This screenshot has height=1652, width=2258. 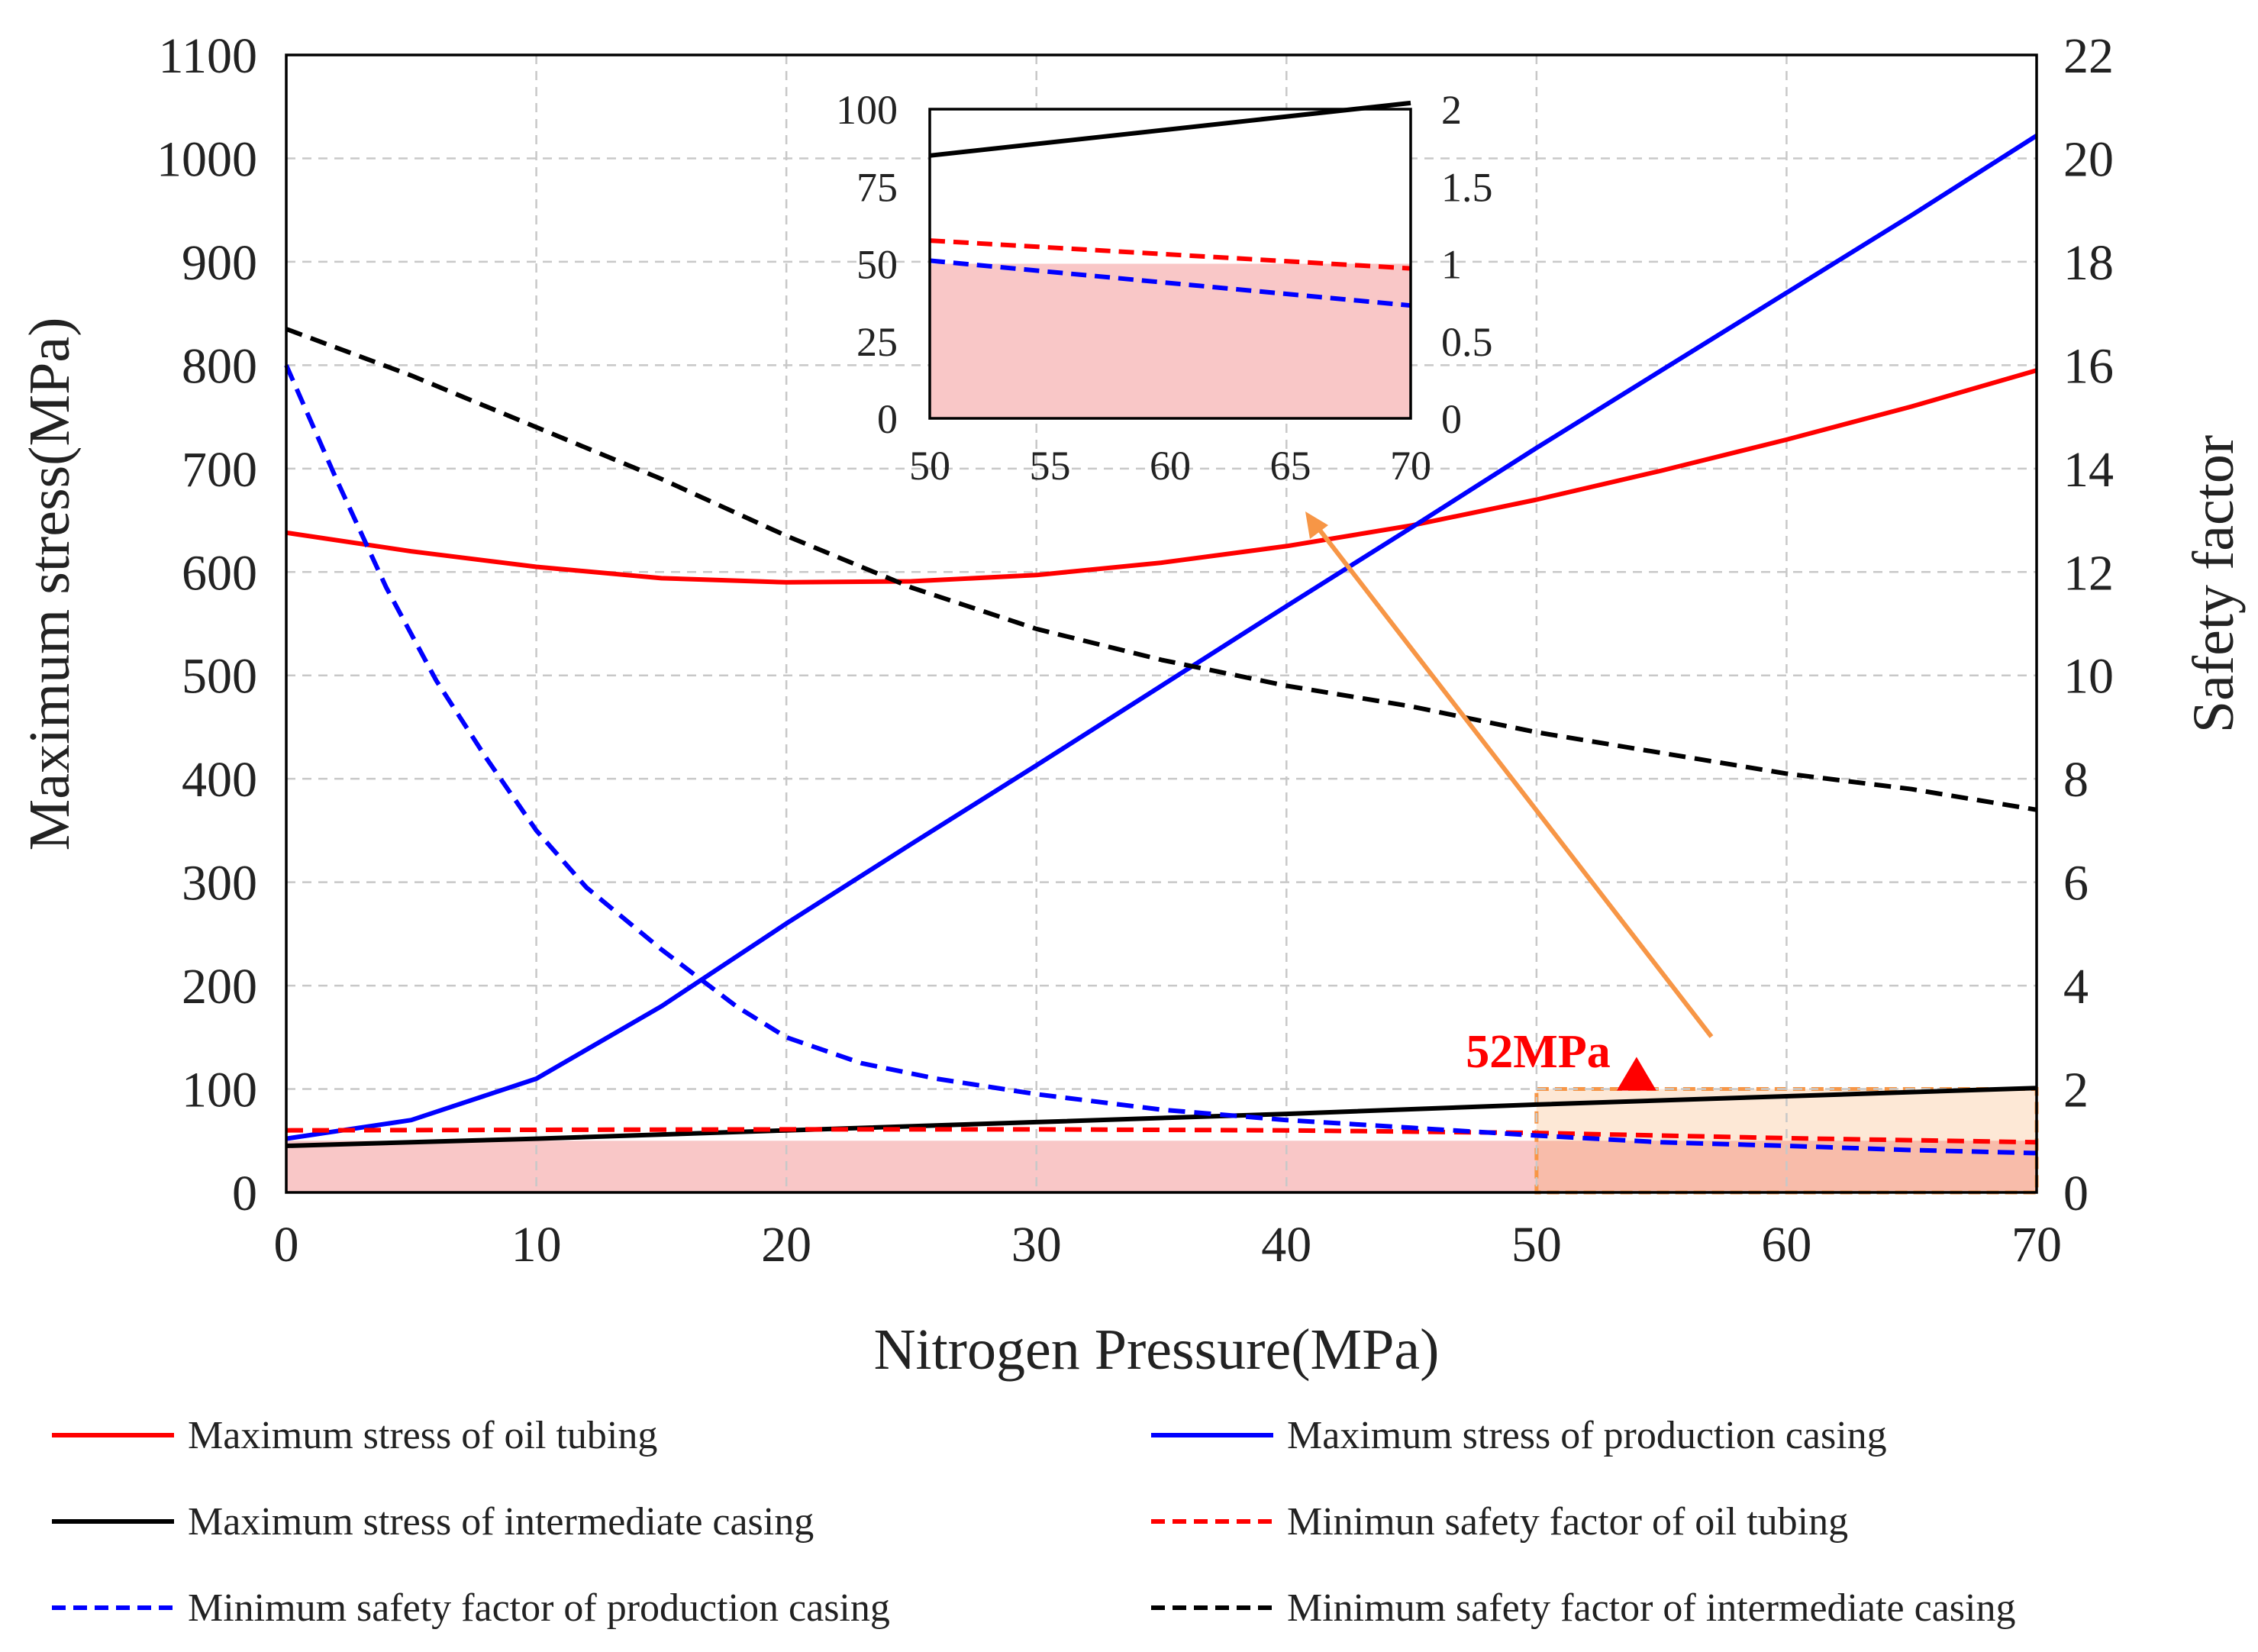 What do you see at coordinates (1170, 129) in the screenshot?
I see `inset-series-maximum-stress-of-intermediate-casing` at bounding box center [1170, 129].